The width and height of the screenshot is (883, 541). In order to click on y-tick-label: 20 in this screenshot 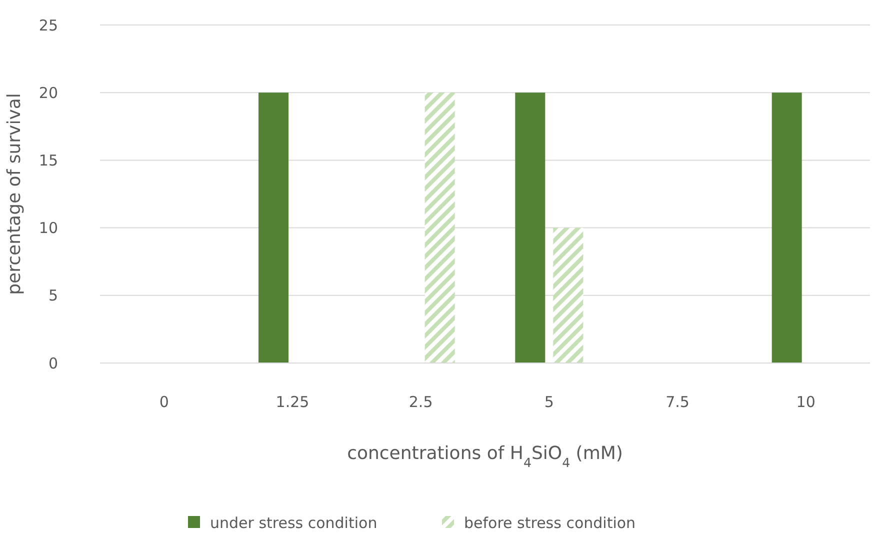, I will do `click(48, 93)`.